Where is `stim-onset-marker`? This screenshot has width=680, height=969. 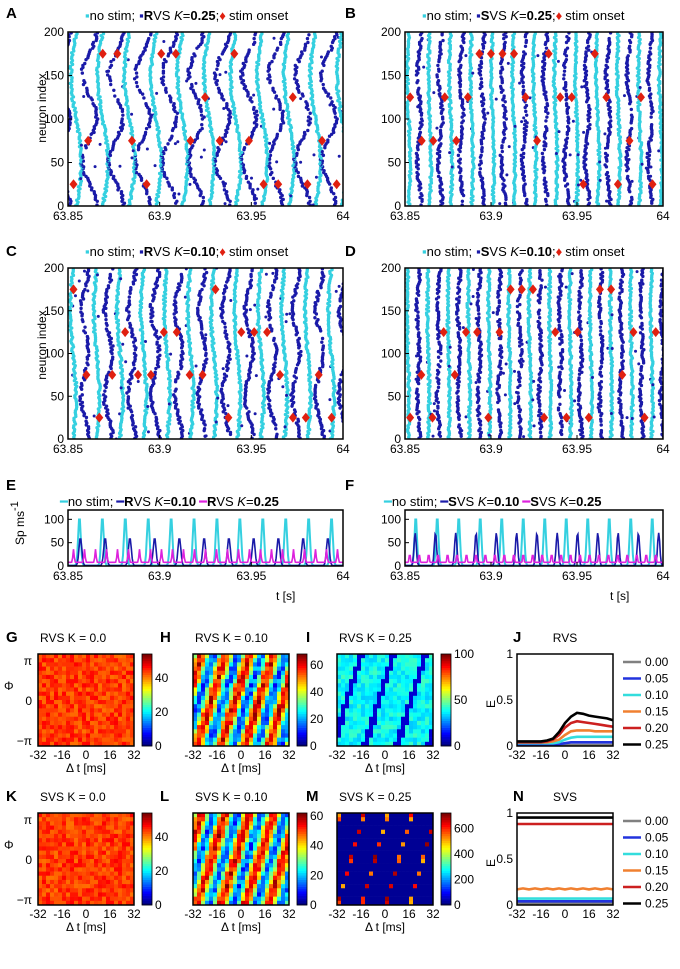 stim-onset-marker is located at coordinates (278, 184).